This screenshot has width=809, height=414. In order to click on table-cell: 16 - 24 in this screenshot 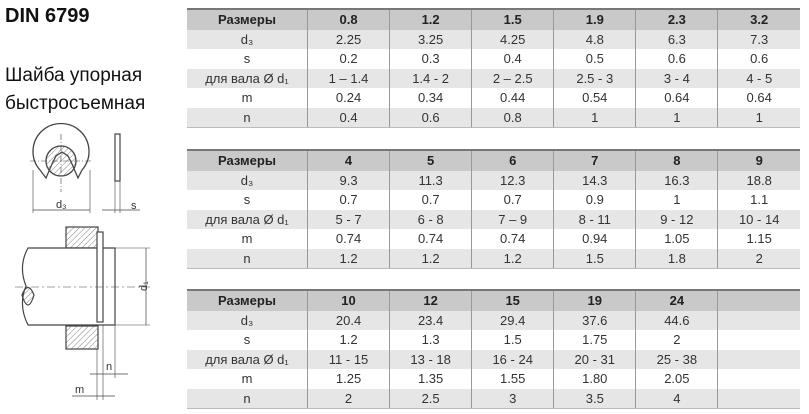, I will do `click(512, 359)`.